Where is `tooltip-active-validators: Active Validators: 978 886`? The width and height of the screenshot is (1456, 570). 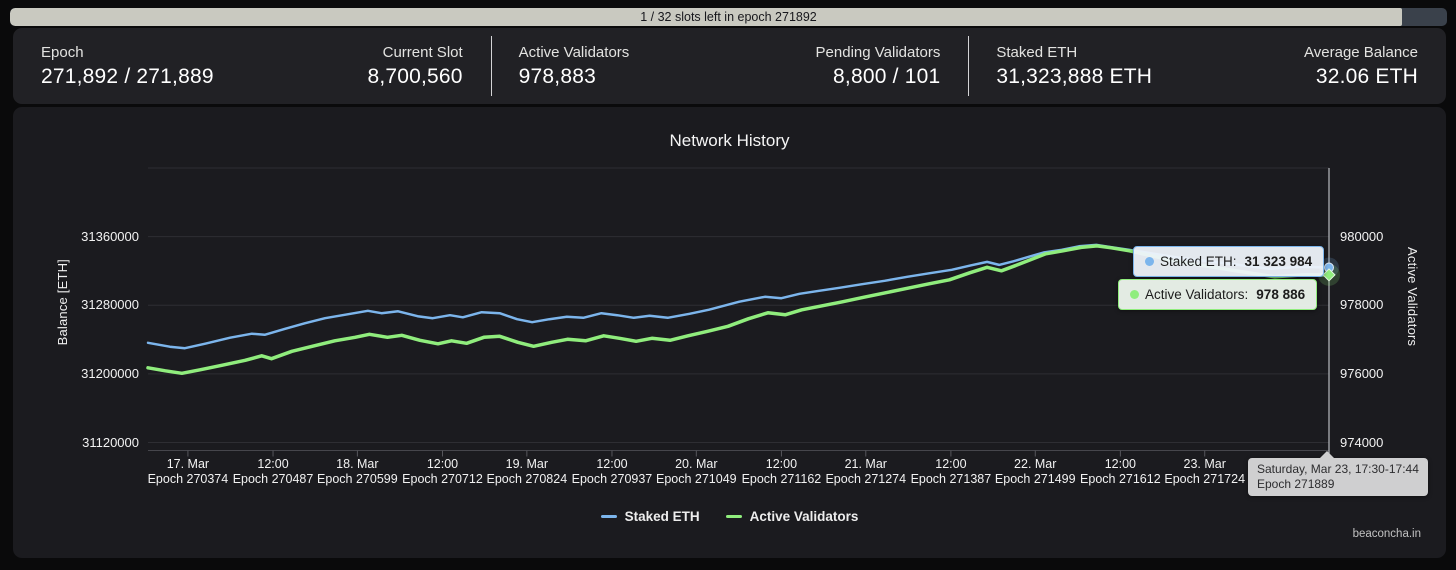 tooltip-active-validators: Active Validators: 978 886 is located at coordinates (1218, 294).